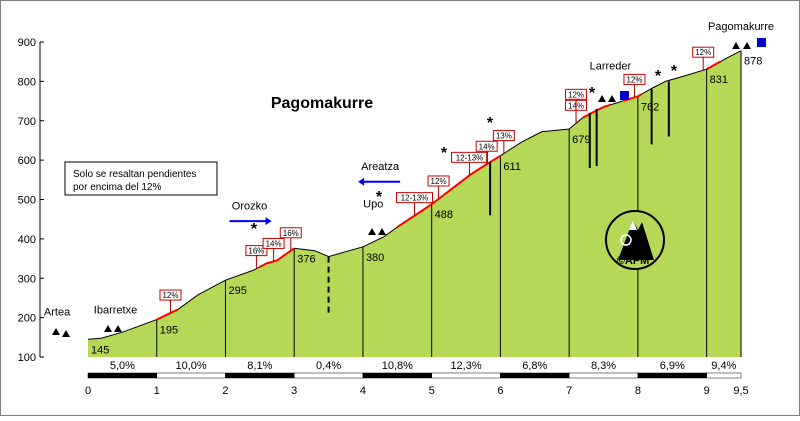 Image resolution: width=800 pixels, height=421 pixels. What do you see at coordinates (117, 187) in the screenshot?
I see `note-line-2: por encima del 12%` at bounding box center [117, 187].